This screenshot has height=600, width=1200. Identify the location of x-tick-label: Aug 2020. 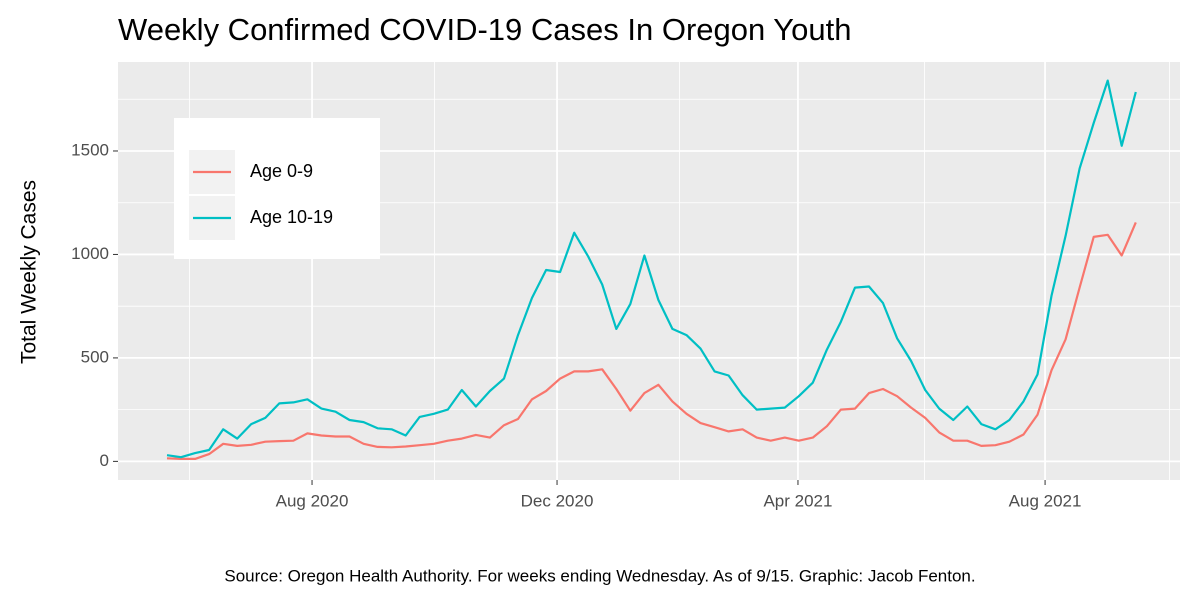
(312, 500).